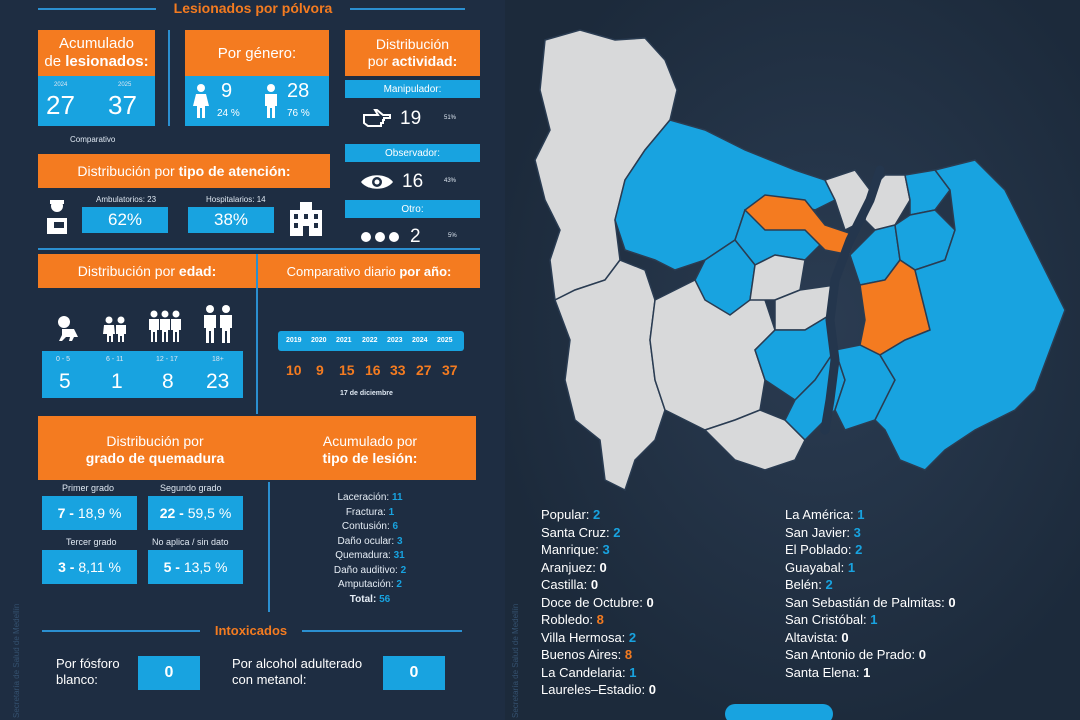  What do you see at coordinates (575, 549) in the screenshot?
I see `list-item: Manrique: 3` at bounding box center [575, 549].